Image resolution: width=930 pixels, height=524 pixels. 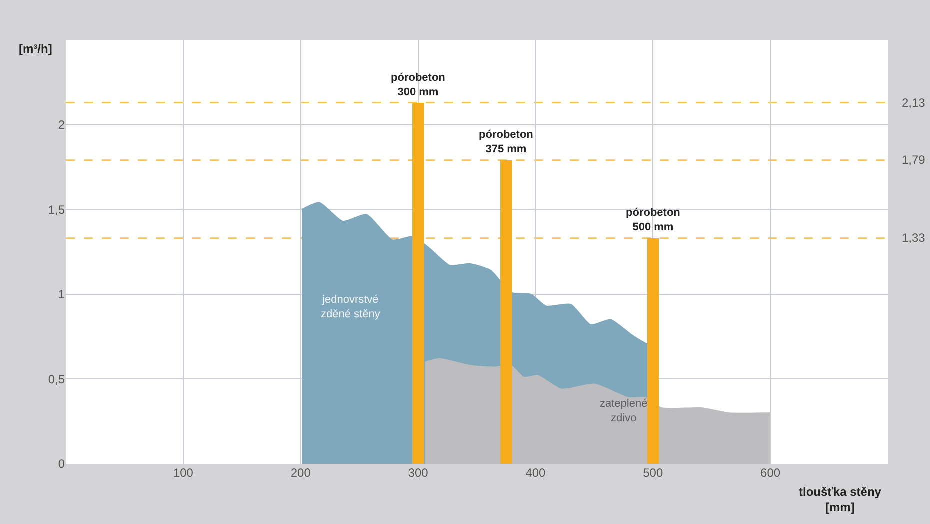 What do you see at coordinates (301, 473) in the screenshot?
I see `x-tick-label: 200` at bounding box center [301, 473].